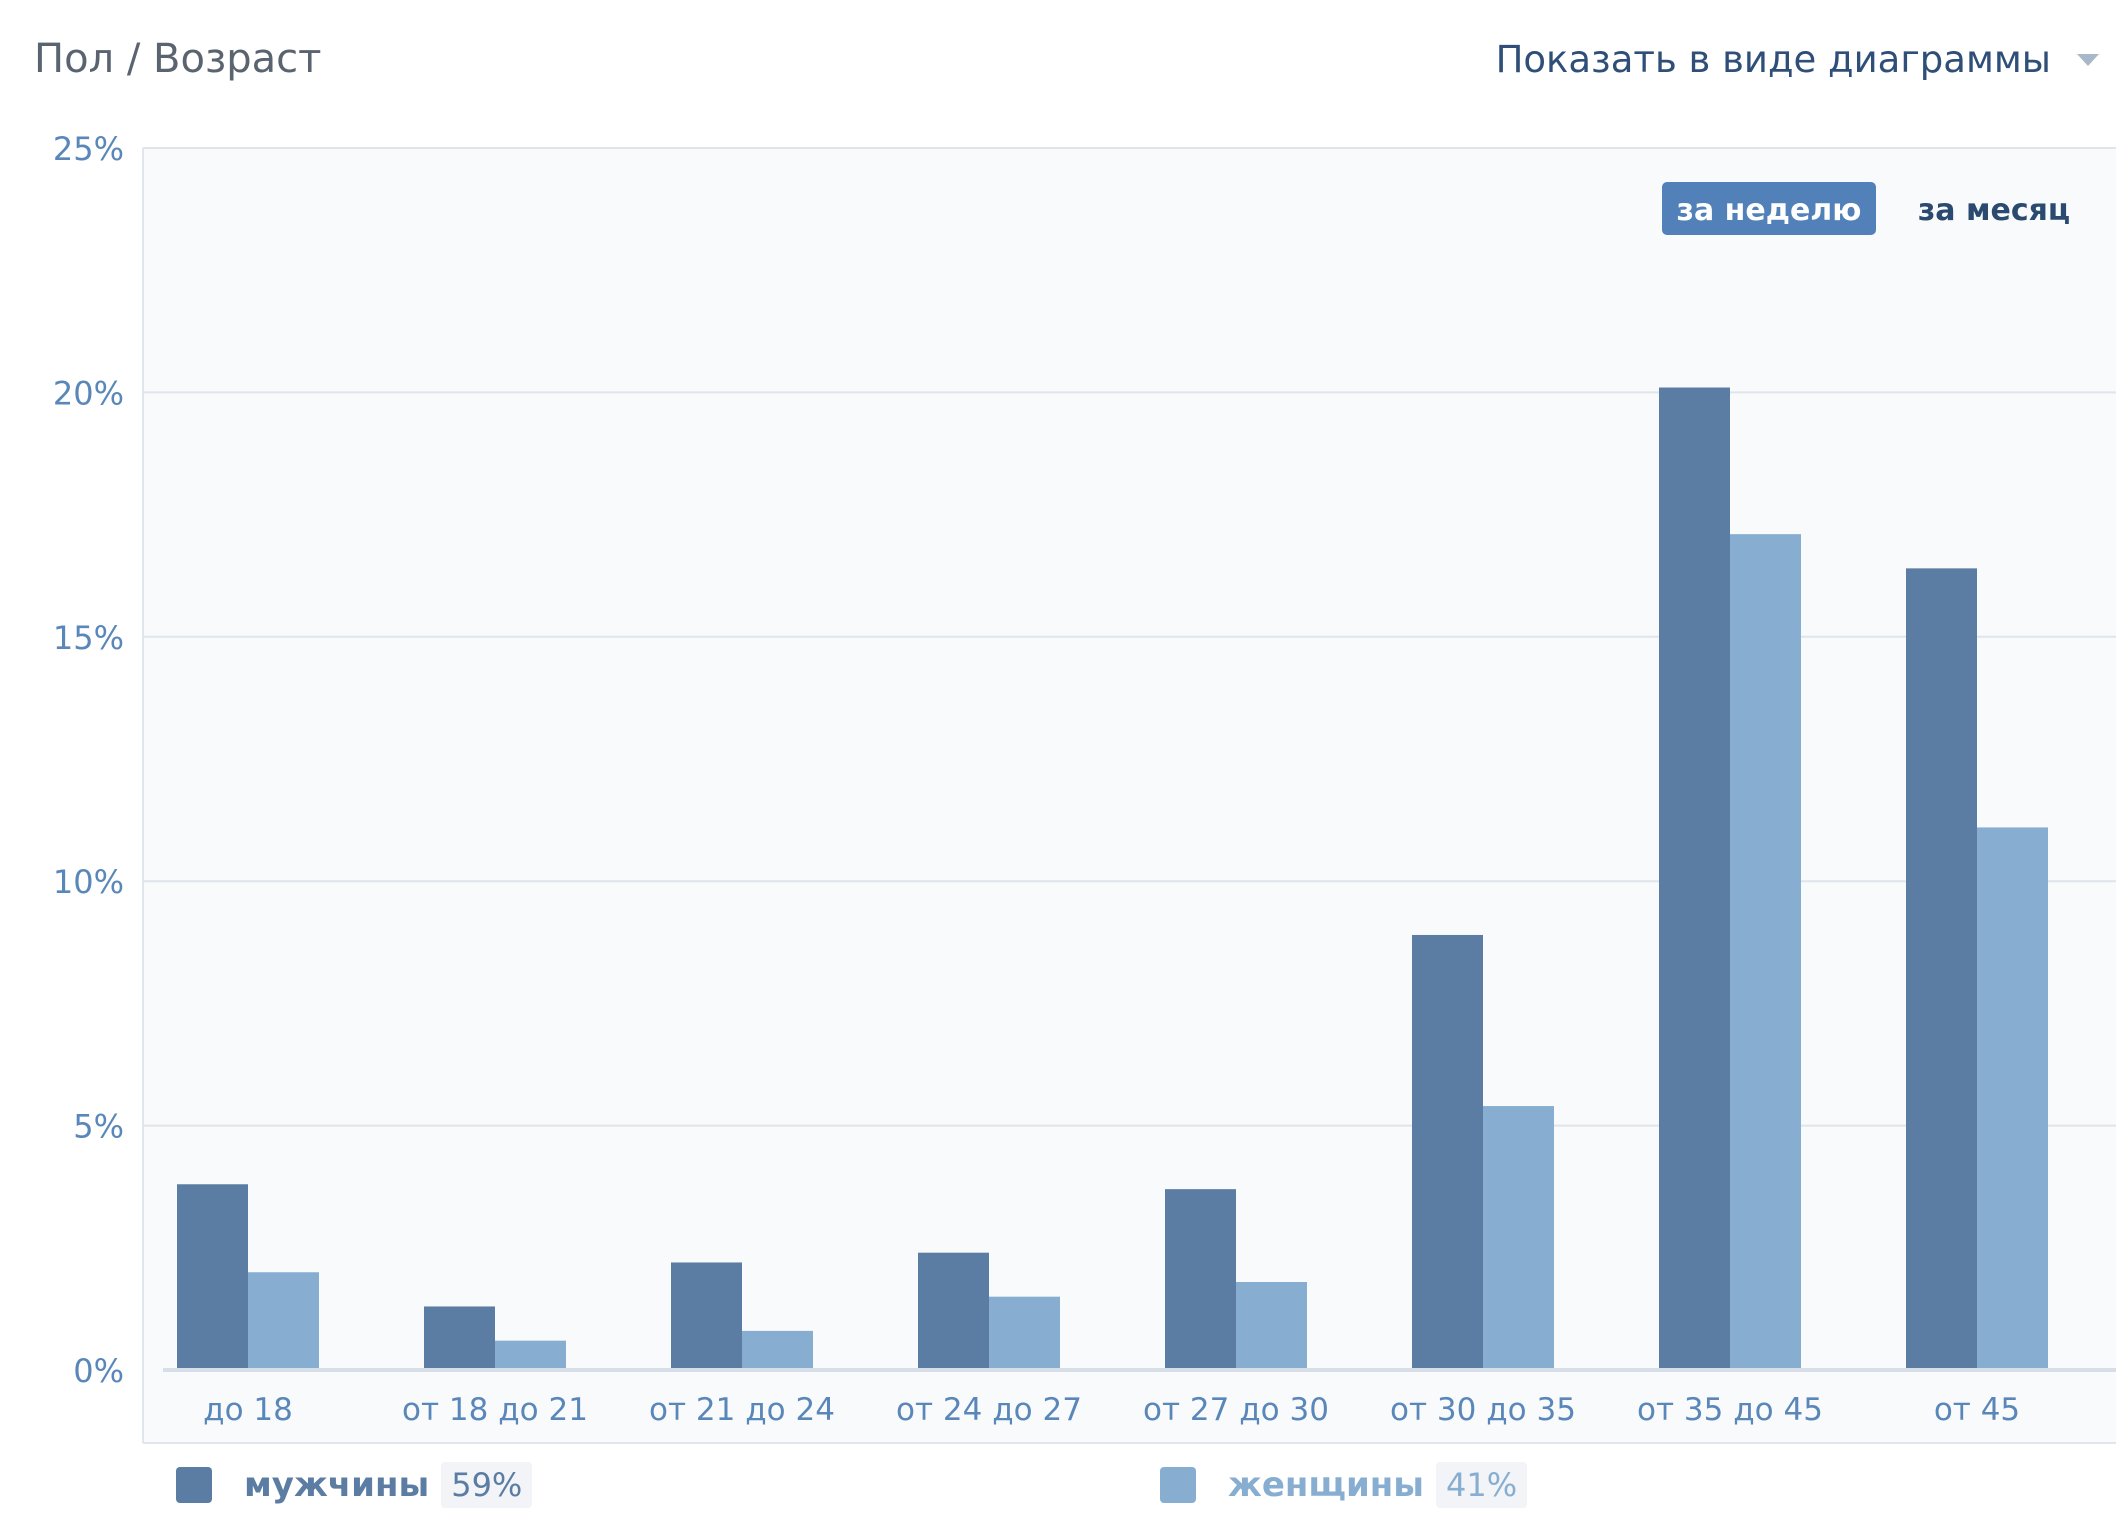 The image size is (2127, 1539). I want to click on y-tick-label: 0%, so click(98, 1371).